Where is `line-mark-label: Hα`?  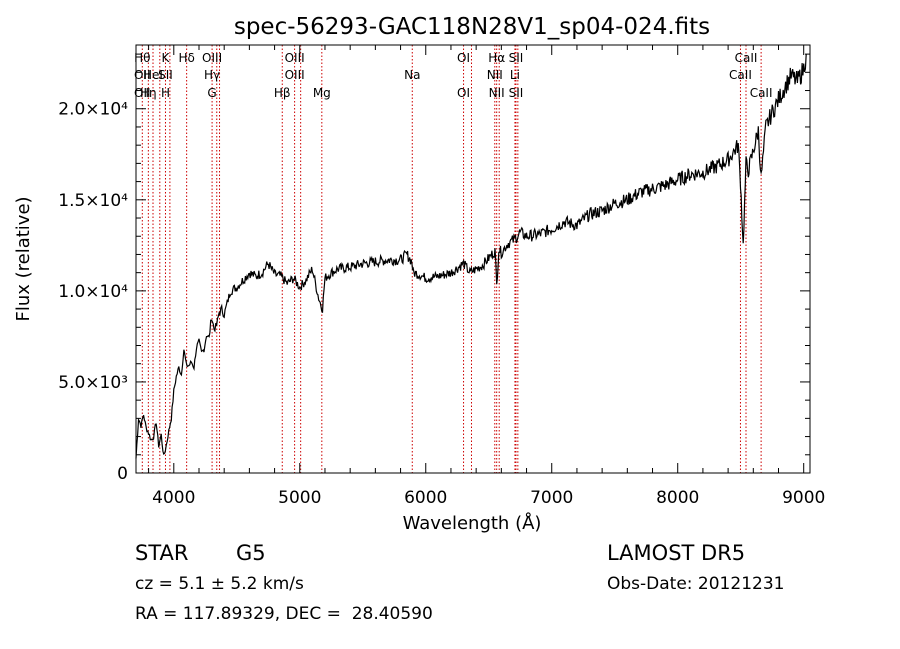
line-mark-label: Hα is located at coordinates (496, 58).